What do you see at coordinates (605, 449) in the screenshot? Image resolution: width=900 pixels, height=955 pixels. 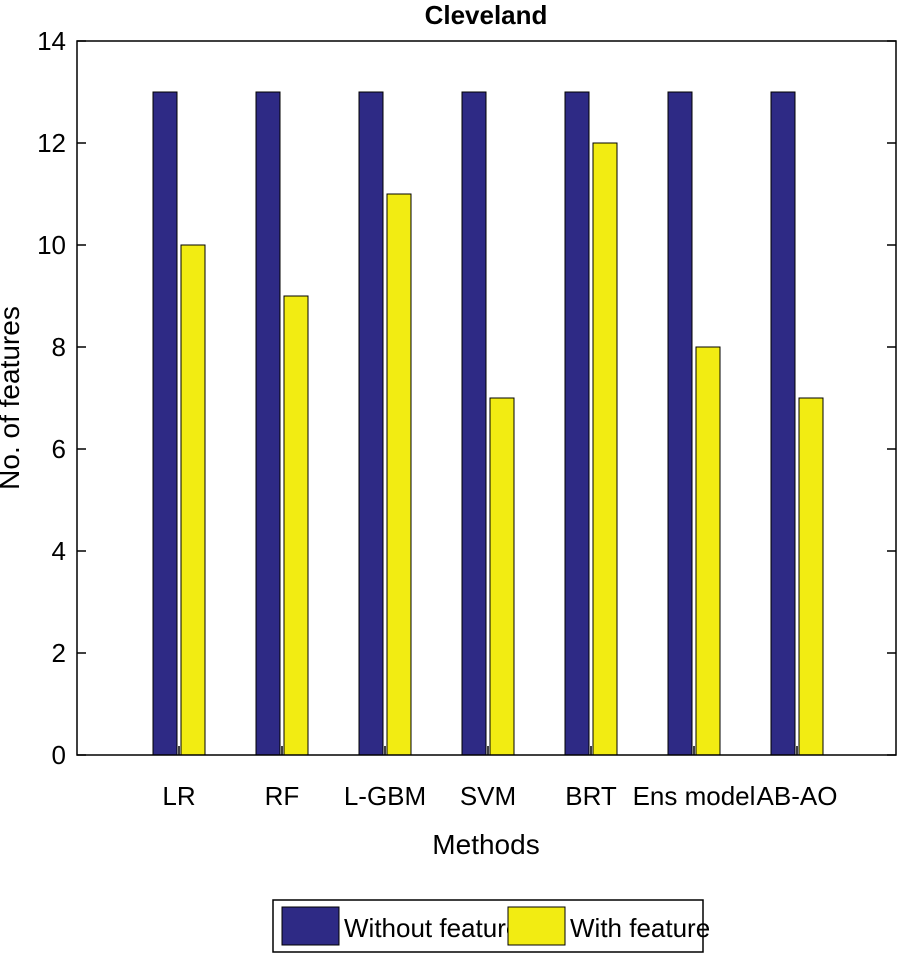 I see `bar-brt-with-feature` at bounding box center [605, 449].